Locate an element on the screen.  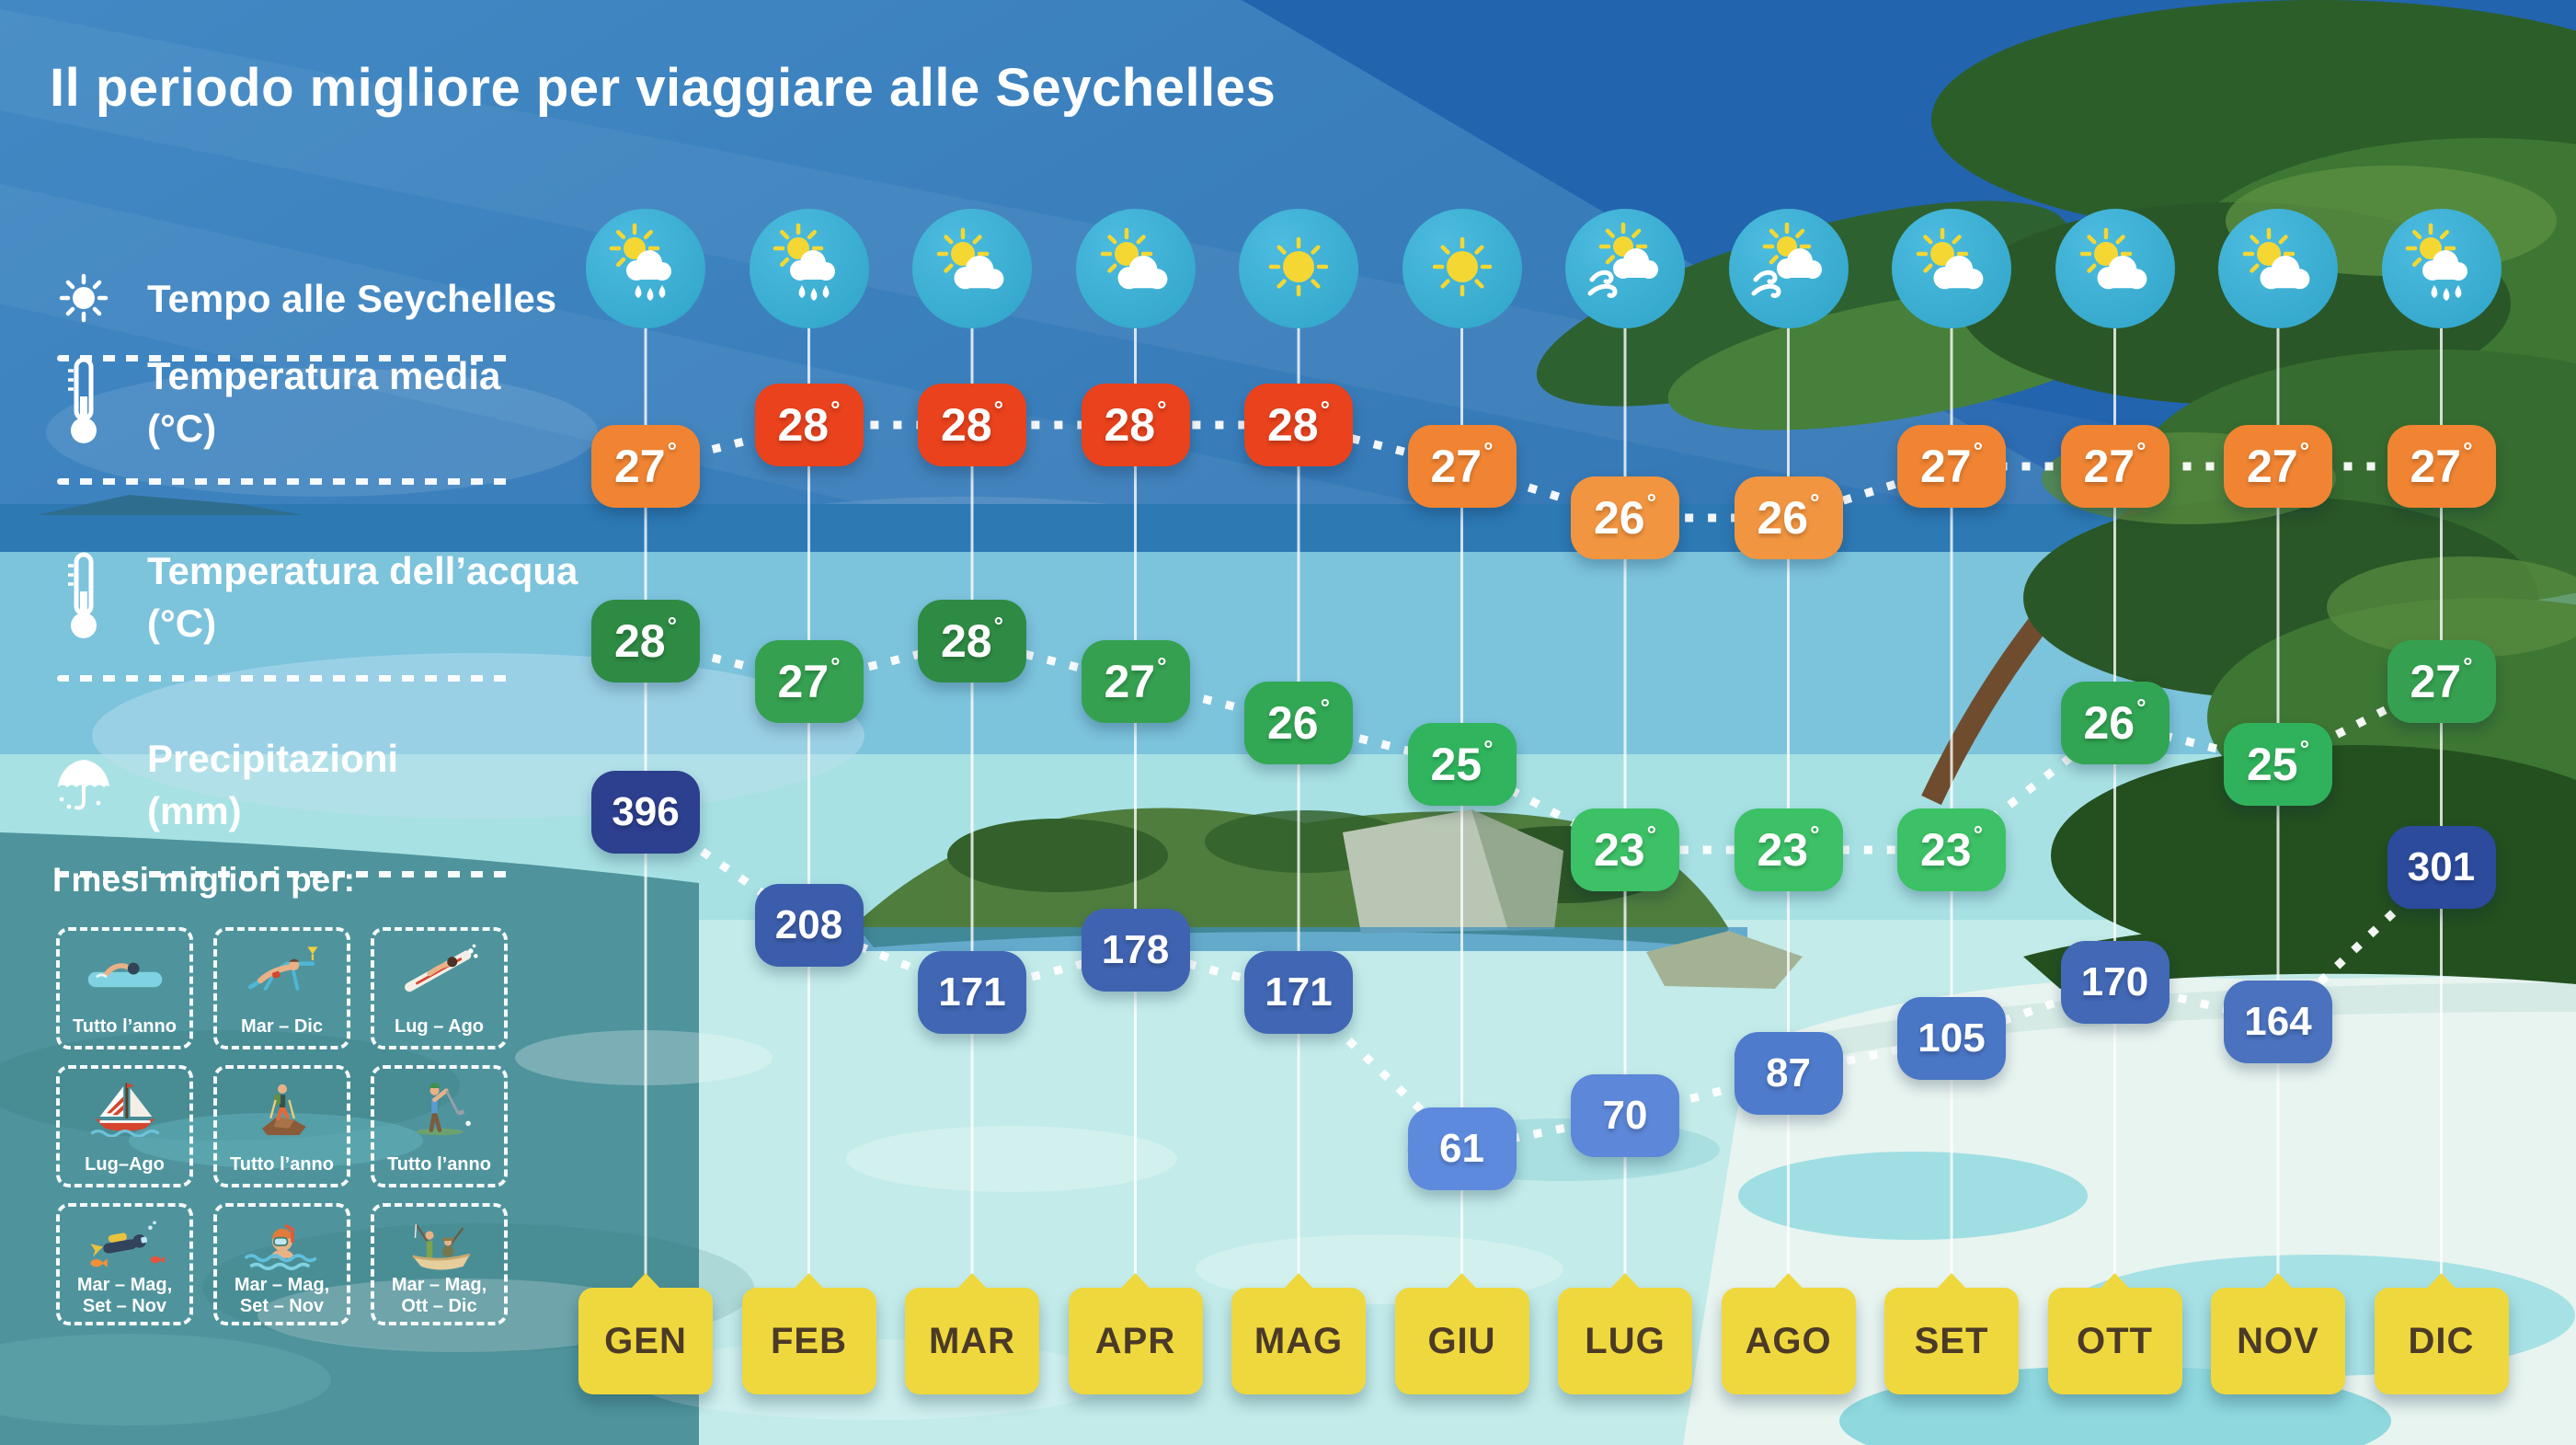
activity-tile: Mar – Dic is located at coordinates (282, 988).